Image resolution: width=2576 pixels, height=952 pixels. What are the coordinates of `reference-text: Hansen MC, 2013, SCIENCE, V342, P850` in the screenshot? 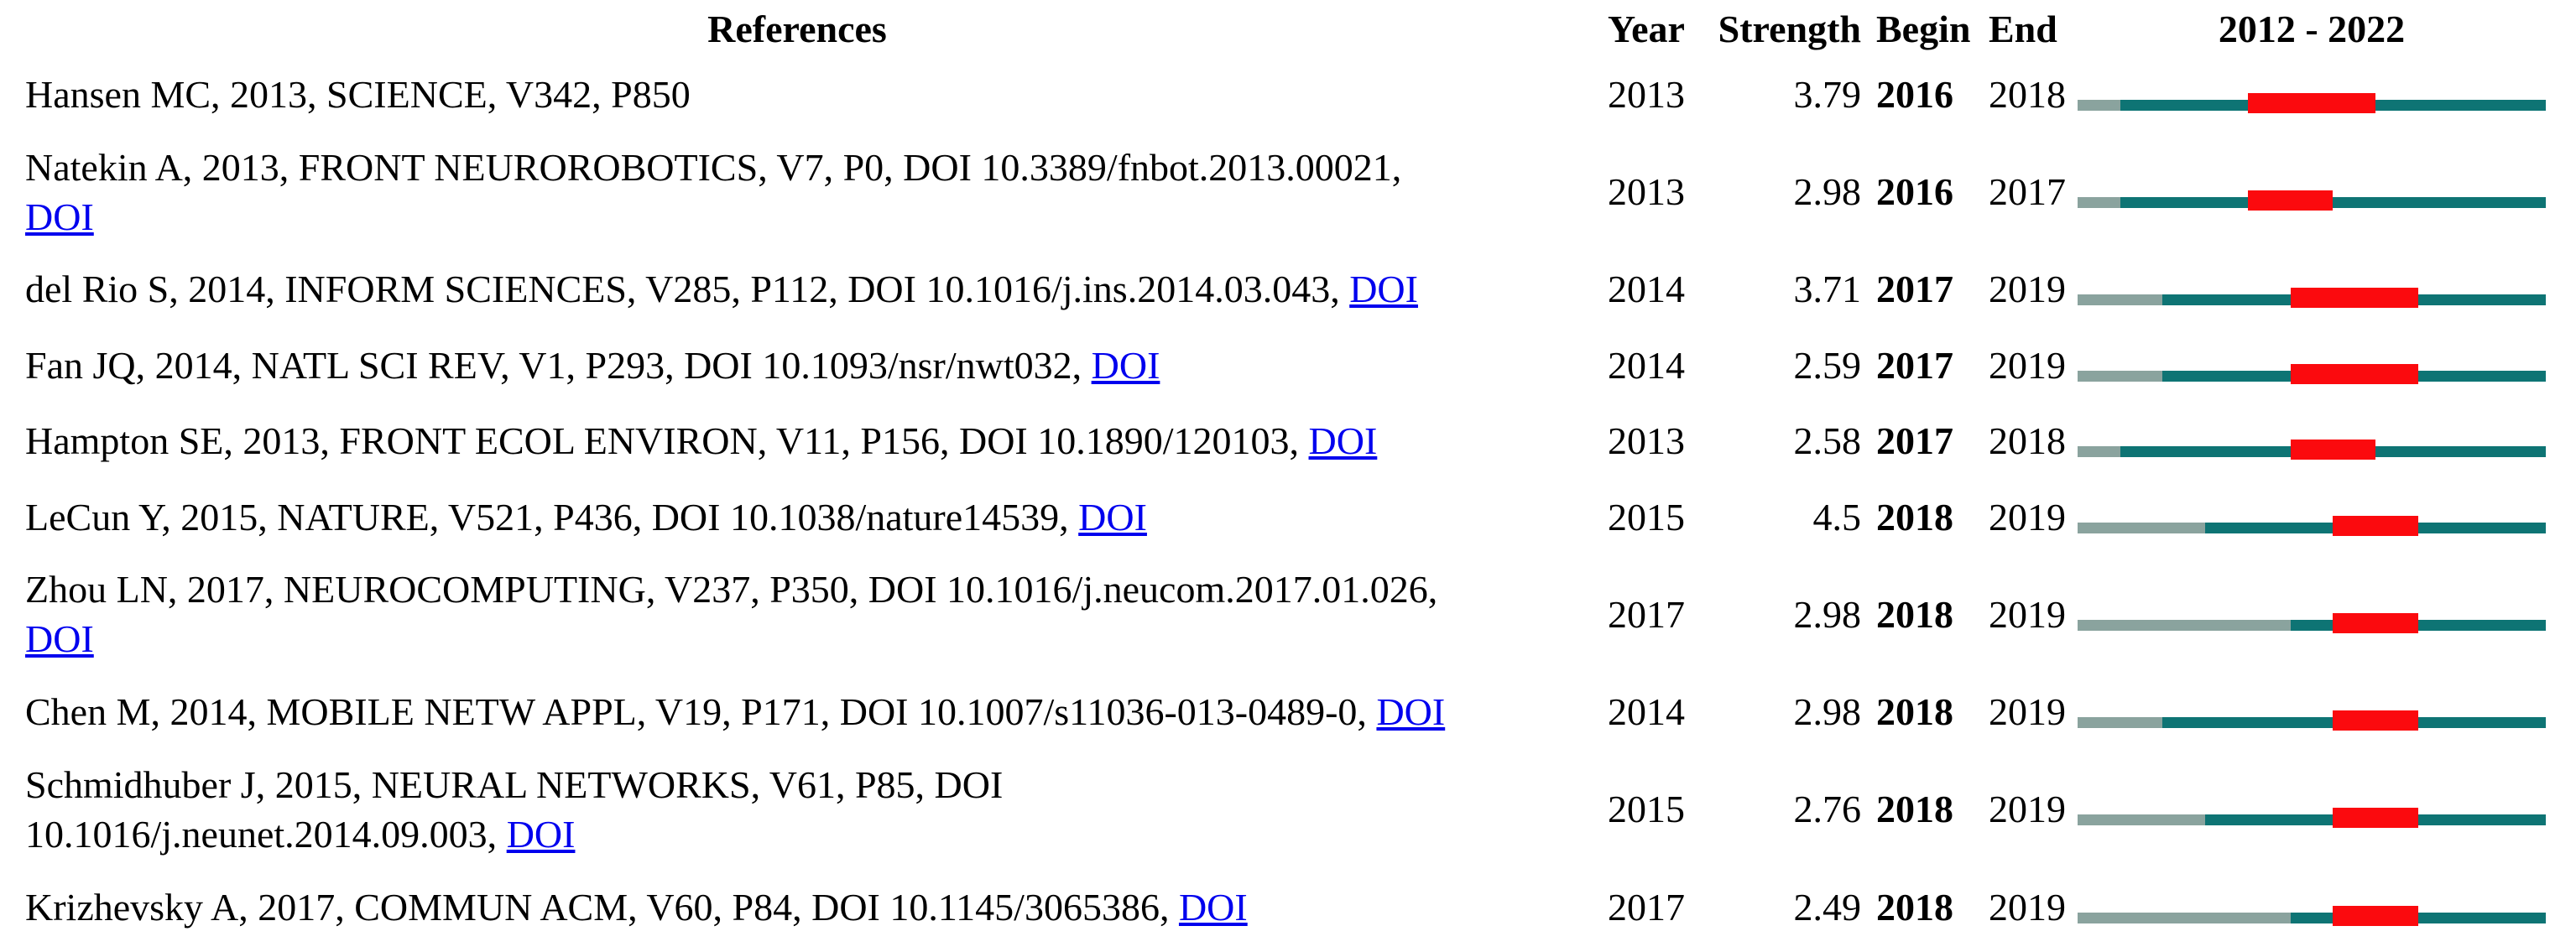 It's located at (358, 94).